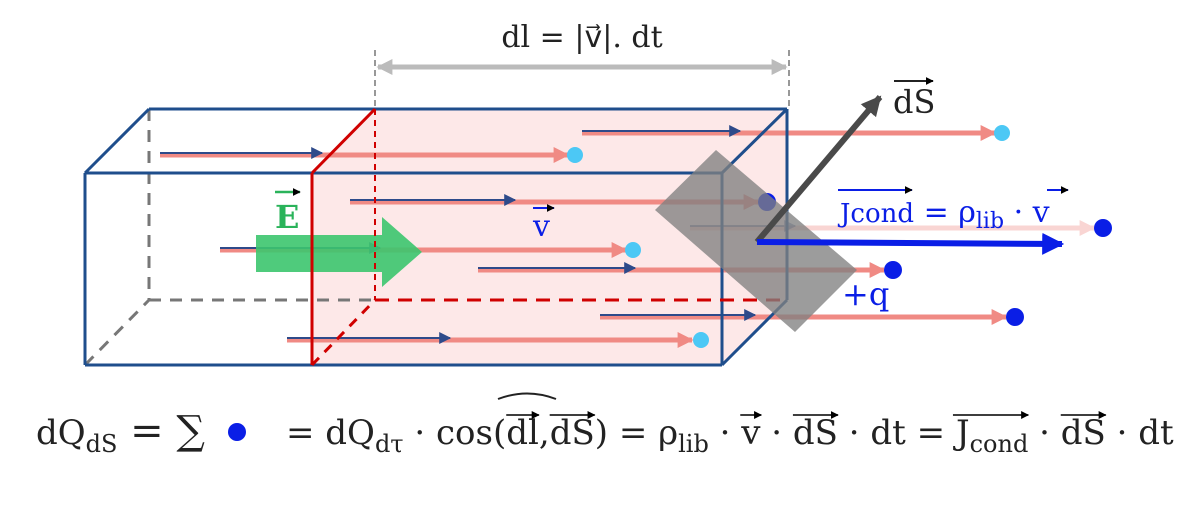  Describe the element at coordinates (875, 214) in the screenshot. I see `current-density-symbol: Jcond` at that location.